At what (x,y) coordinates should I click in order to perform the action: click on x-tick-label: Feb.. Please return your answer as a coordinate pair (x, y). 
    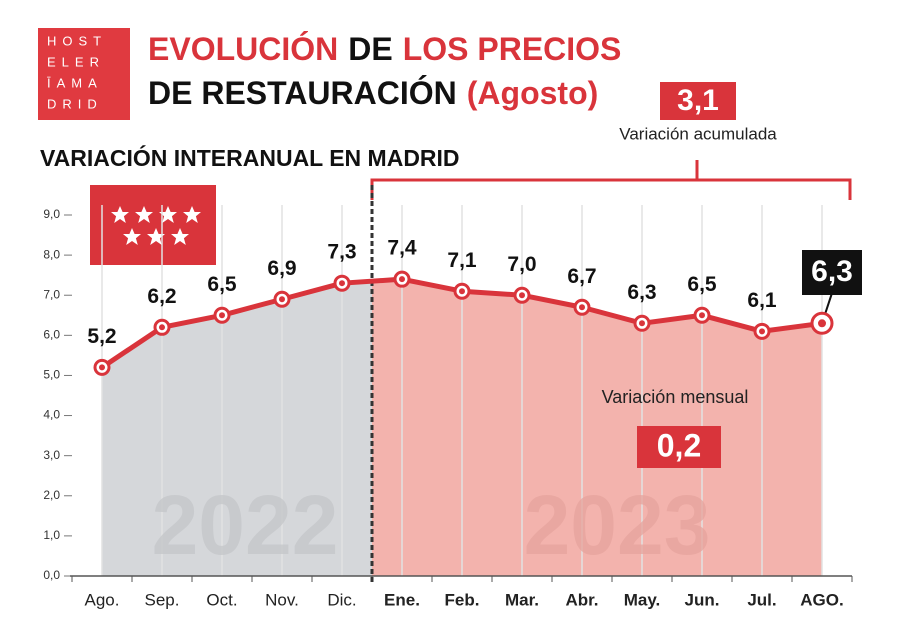
    Looking at the image, I should click on (462, 599).